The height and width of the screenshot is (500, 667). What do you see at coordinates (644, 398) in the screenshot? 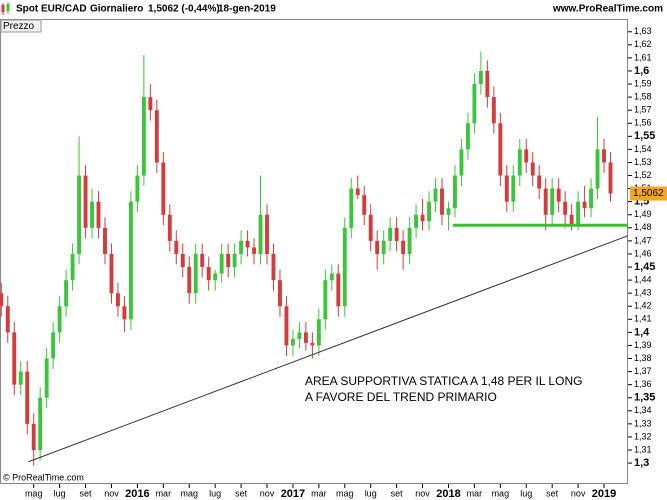
I see `y-tick-label: 1,35` at bounding box center [644, 398].